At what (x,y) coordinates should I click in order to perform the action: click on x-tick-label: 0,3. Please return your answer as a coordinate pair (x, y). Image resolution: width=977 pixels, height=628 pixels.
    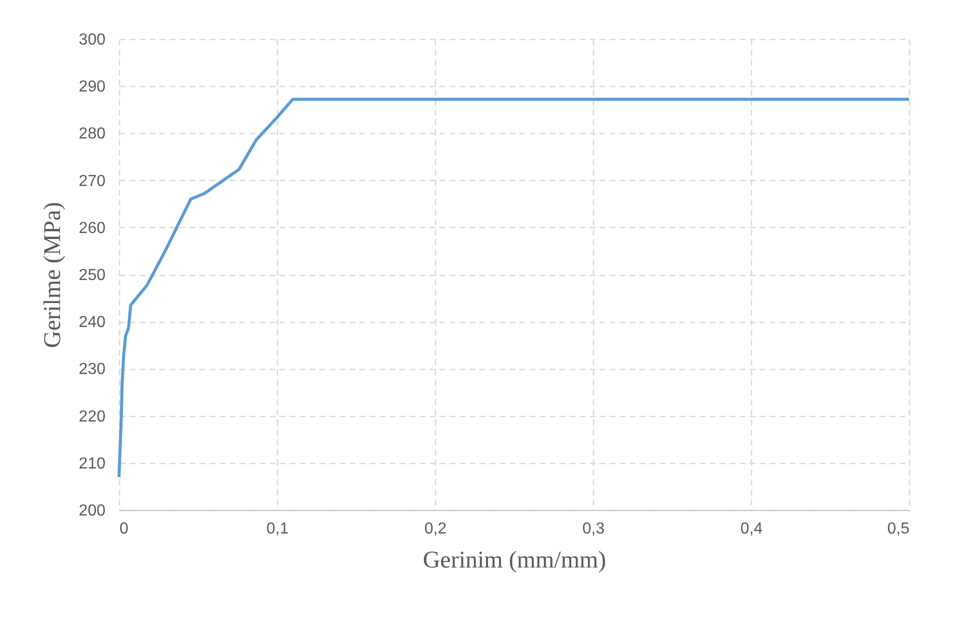
    Looking at the image, I should click on (593, 529).